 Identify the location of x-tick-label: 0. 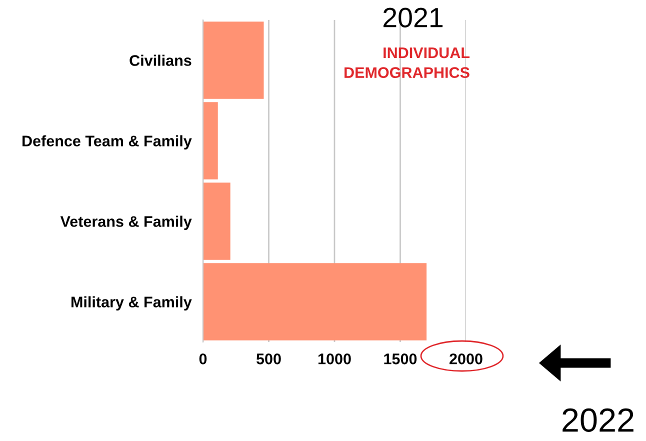
(203, 359).